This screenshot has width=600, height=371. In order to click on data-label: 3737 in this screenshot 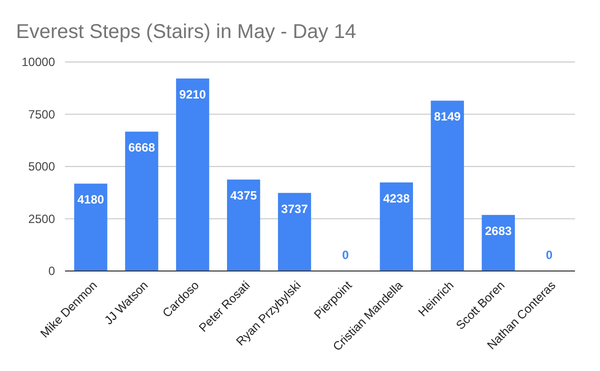, I will do `click(294, 209)`.